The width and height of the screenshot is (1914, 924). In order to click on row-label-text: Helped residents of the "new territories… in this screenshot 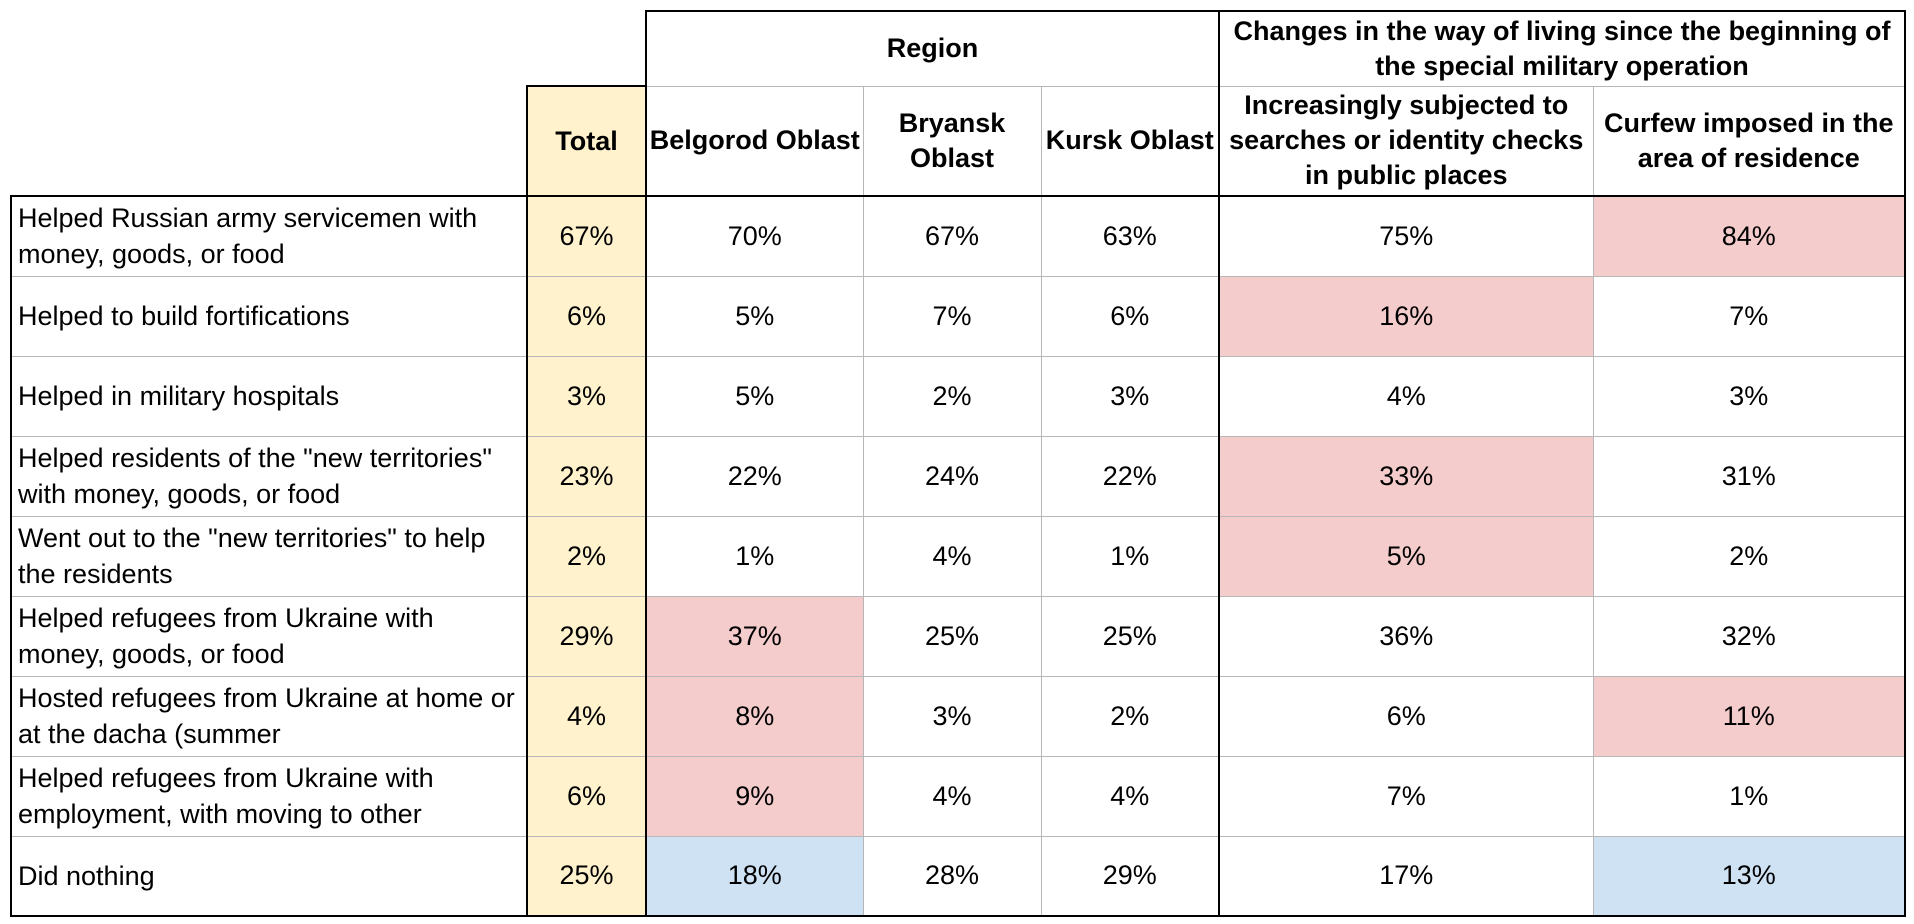, I will do `click(255, 476)`.